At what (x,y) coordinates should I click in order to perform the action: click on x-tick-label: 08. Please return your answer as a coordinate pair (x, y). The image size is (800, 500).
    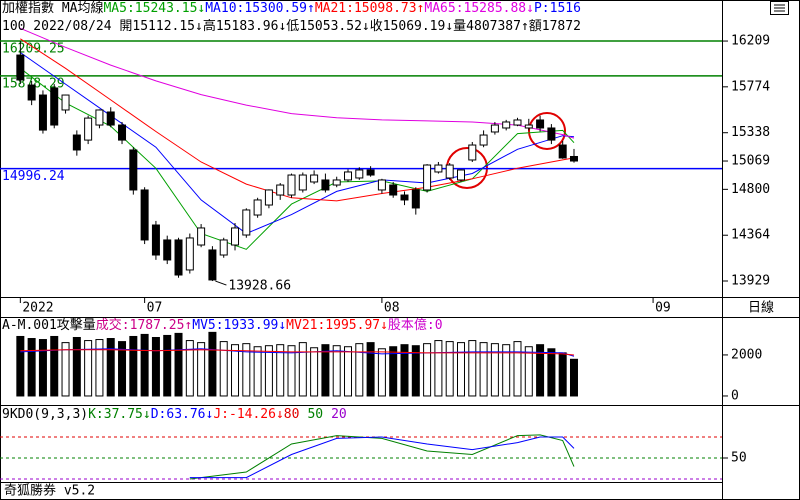
    Looking at the image, I should click on (392, 308).